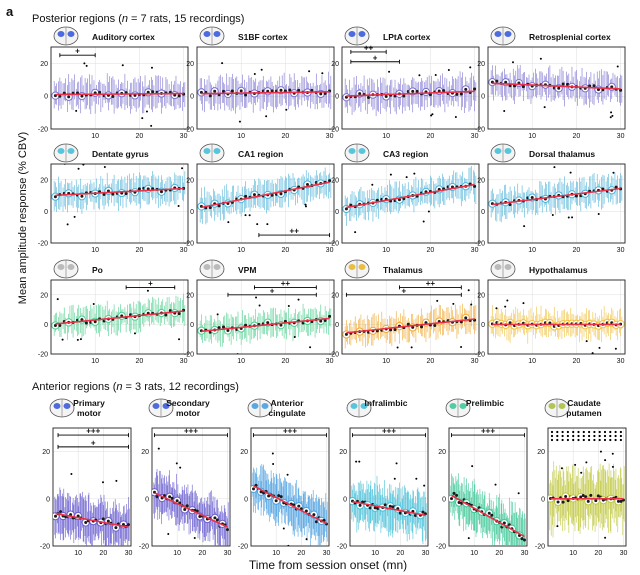 The height and width of the screenshot is (575, 640). Describe the element at coordinates (247, 270) in the screenshot. I see `chart-title: VPM` at that location.